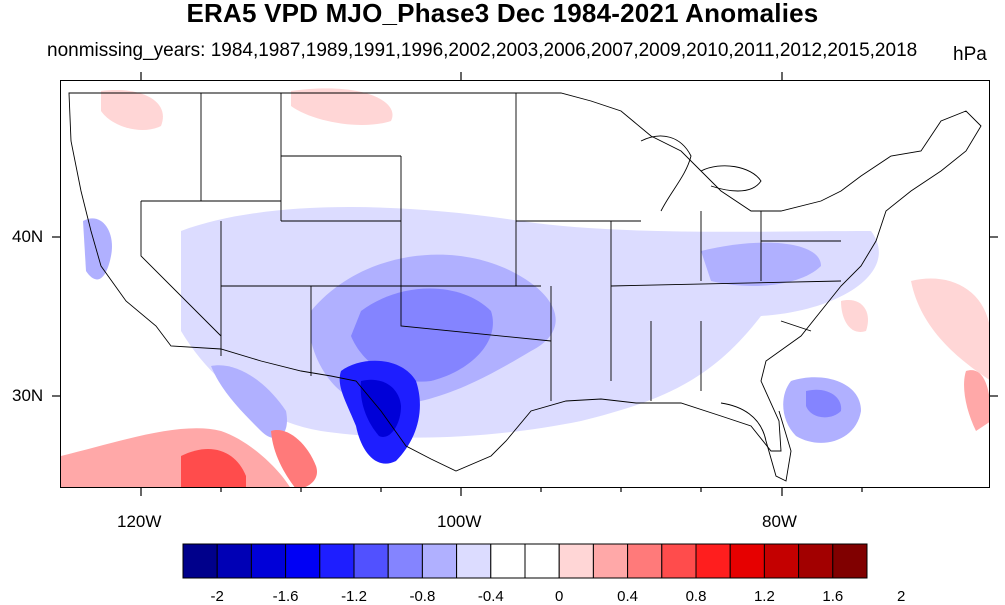  I want to click on colorbar-tick-label: 1.2, so click(764, 596).